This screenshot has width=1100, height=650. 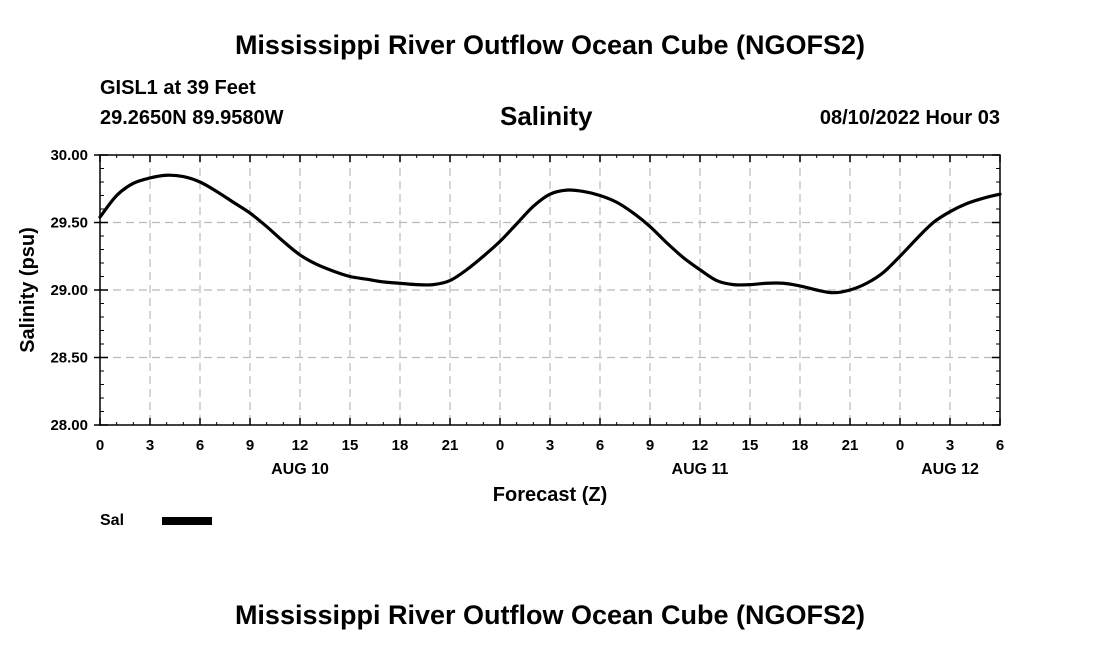 I want to click on station-coordinates: 29.2650N 89.9580W, so click(x=192, y=118).